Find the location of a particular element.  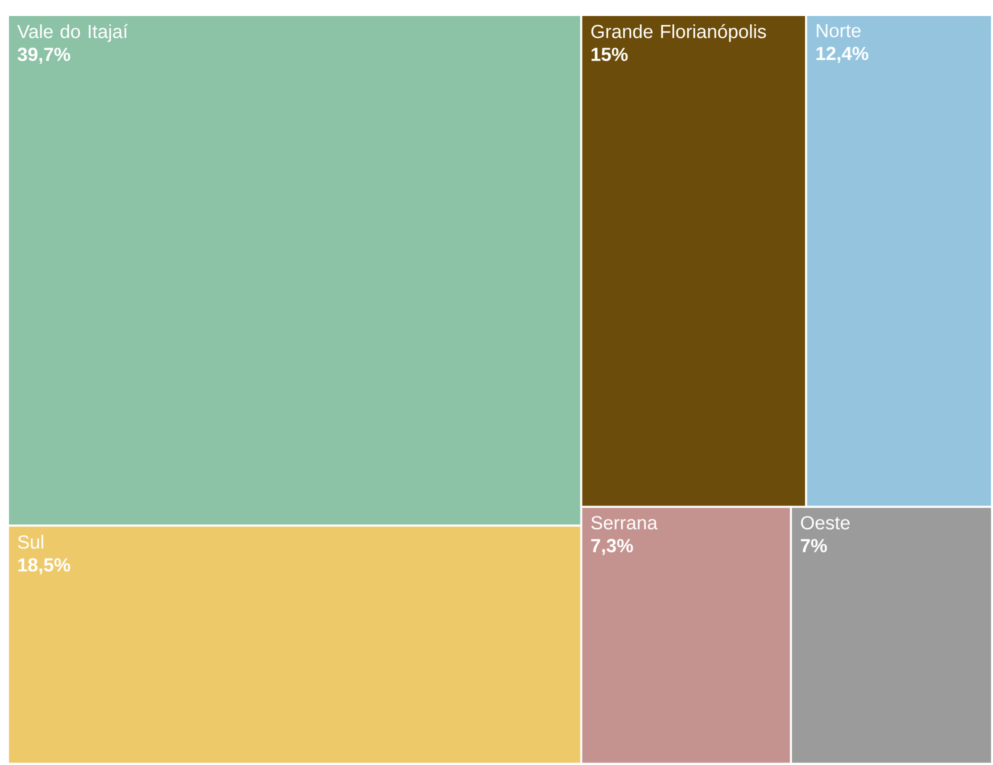

category-label: Vale do Itajaí is located at coordinates (72, 33).